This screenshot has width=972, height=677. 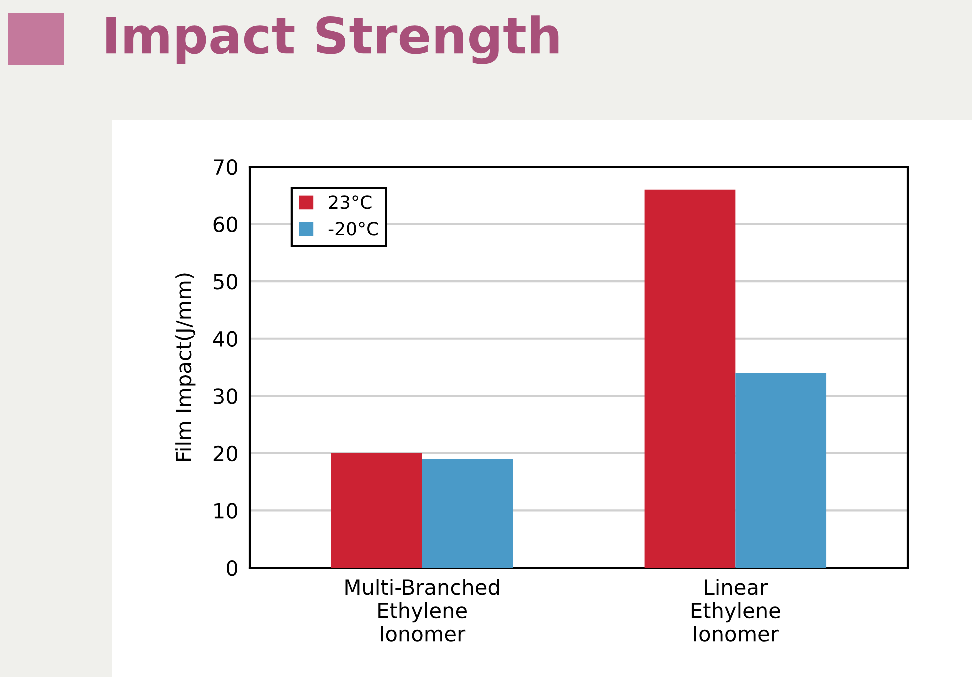 I want to click on y-tick-label: 50, so click(x=226, y=282).